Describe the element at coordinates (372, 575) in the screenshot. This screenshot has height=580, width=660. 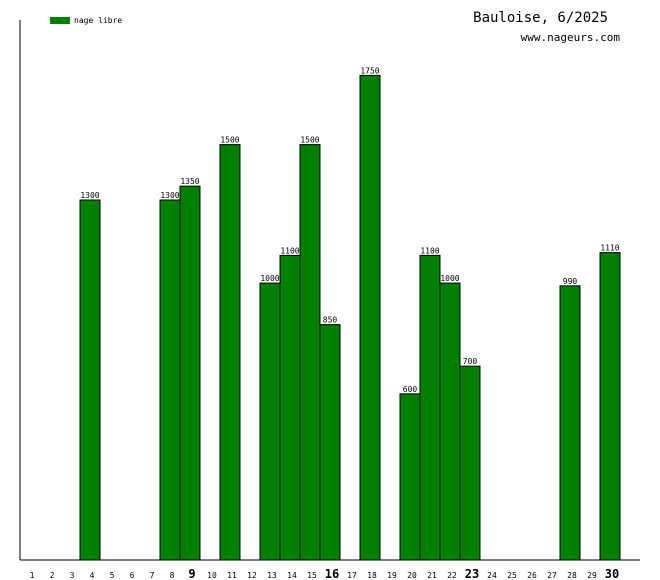
I see `x-tick-label-18: 18` at that location.